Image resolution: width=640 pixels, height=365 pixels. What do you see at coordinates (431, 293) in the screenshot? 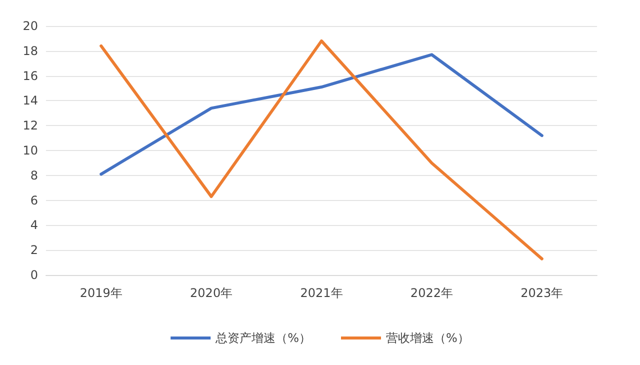
I see `x-tick-label: 2022年` at bounding box center [431, 293].